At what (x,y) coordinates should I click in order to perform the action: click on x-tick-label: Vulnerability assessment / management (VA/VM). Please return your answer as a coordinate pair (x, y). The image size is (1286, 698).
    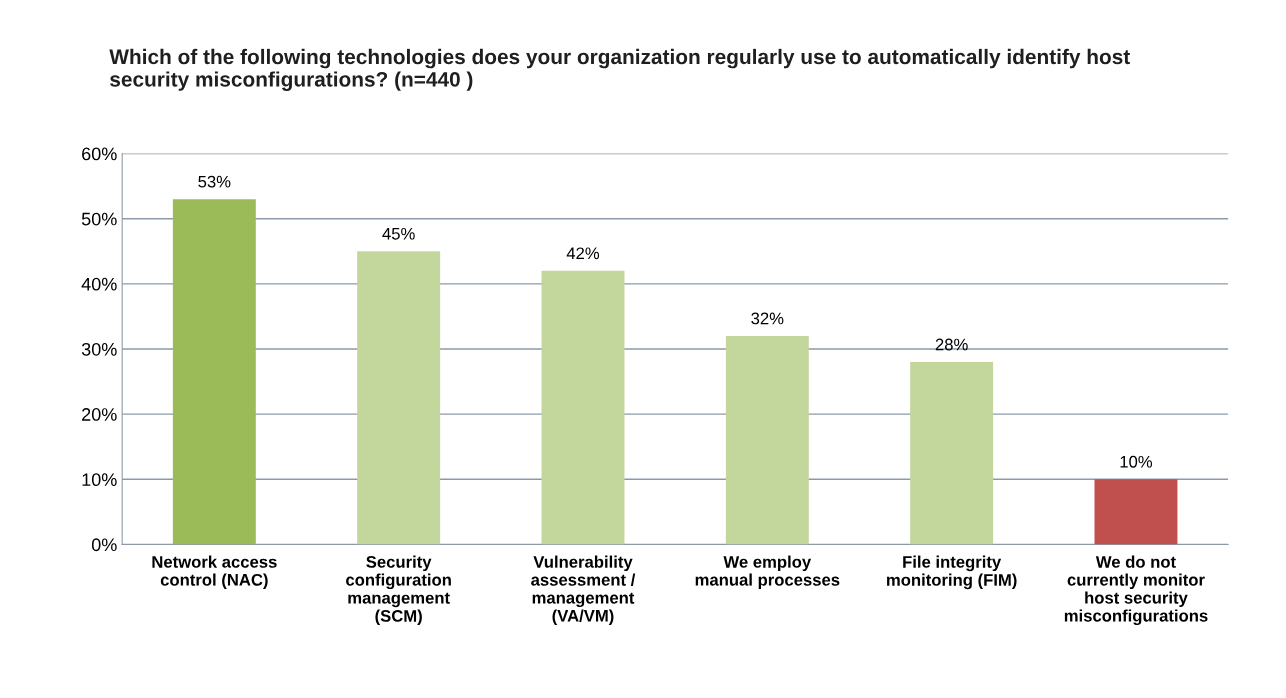
    Looking at the image, I should click on (583, 590).